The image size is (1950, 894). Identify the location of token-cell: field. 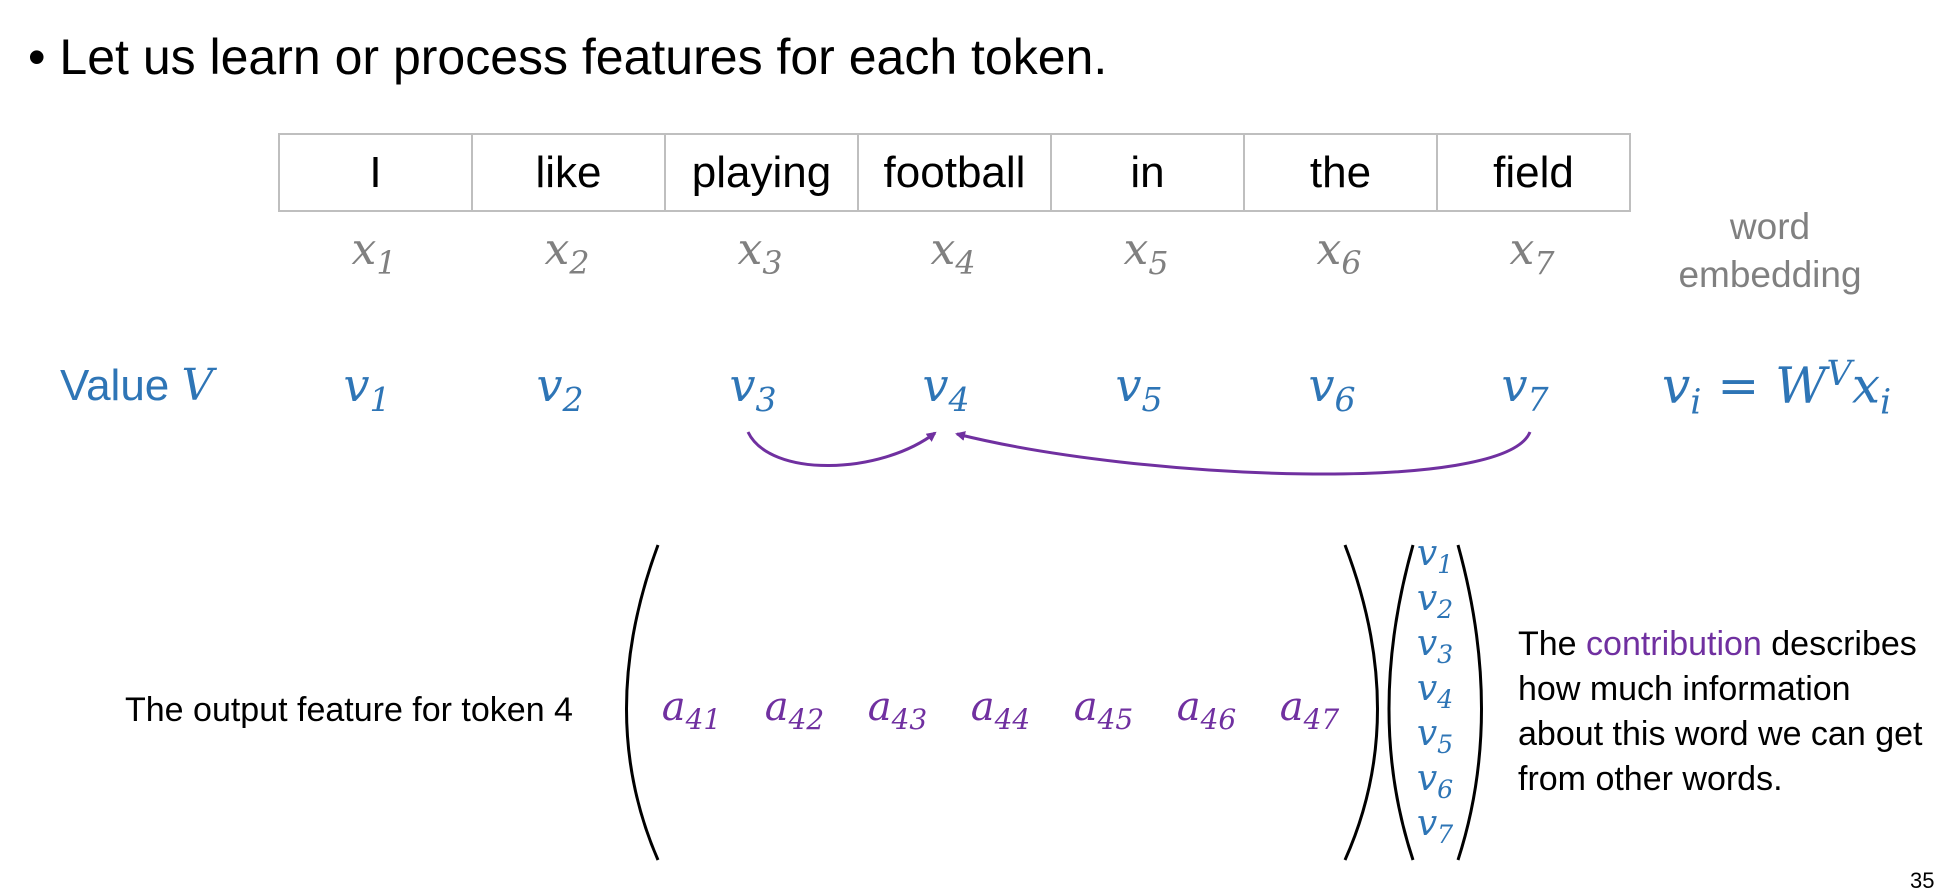
(1533, 172).